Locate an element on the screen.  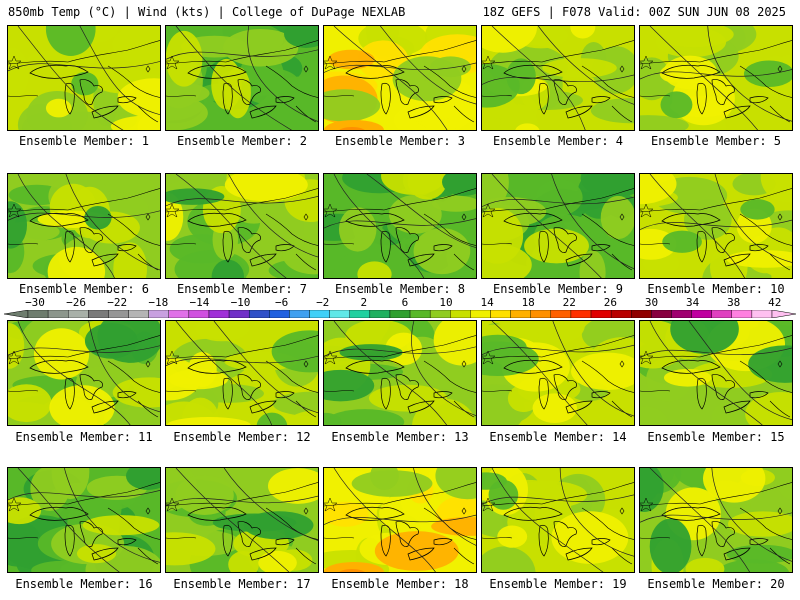
ensemble-member-label: Ensemble Member: 1 is located at coordinates (84, 141).